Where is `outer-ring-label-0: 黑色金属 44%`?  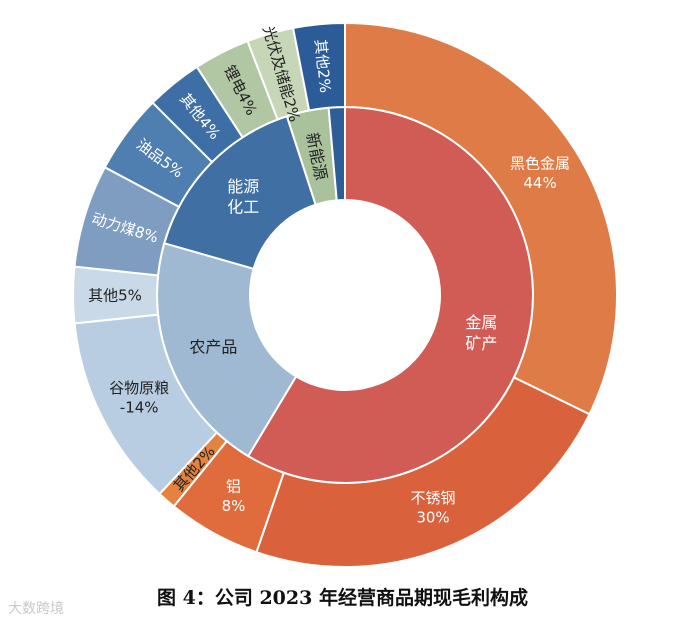 outer-ring-label-0: 黑色金属 44% is located at coordinates (540, 174).